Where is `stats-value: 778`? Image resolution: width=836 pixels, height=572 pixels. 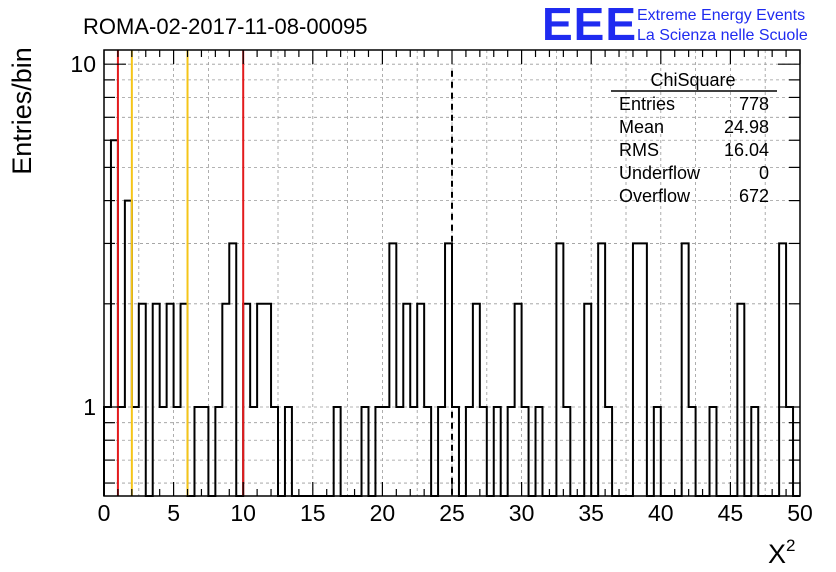
stats-value: 778 is located at coordinates (754, 104).